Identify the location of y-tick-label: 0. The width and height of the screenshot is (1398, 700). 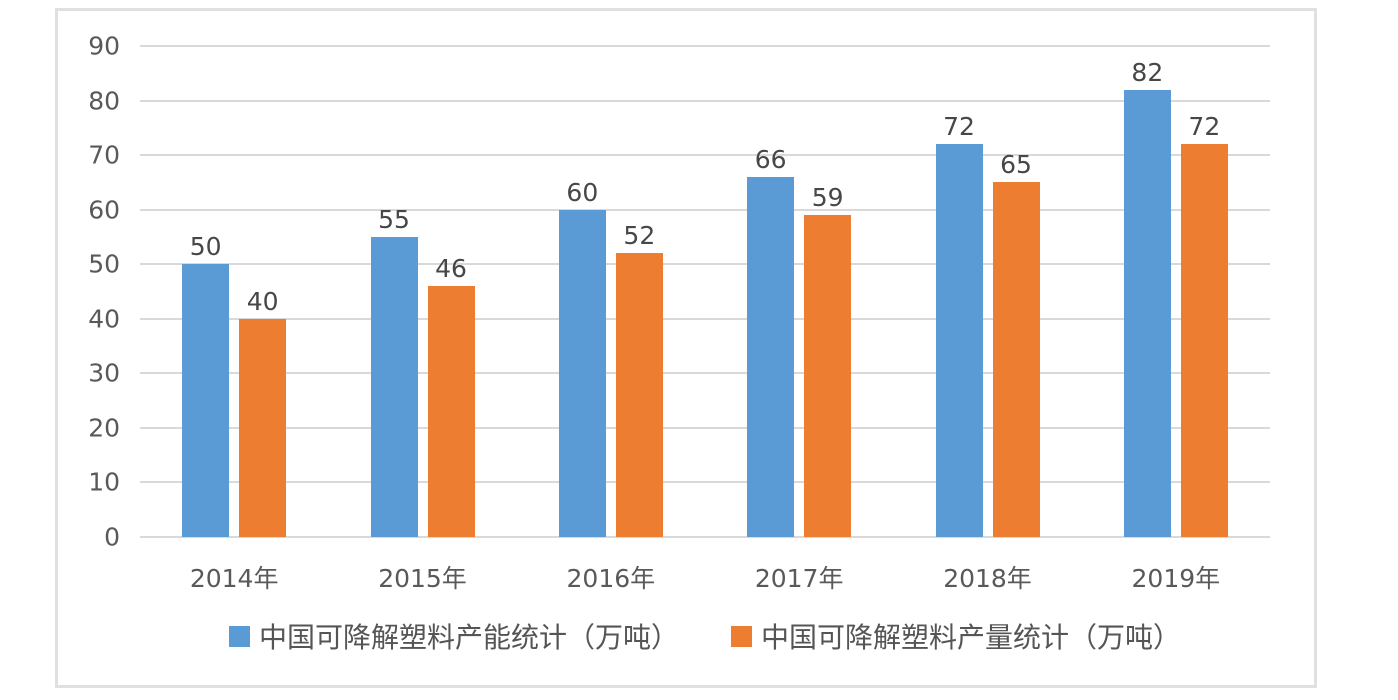
(112, 537).